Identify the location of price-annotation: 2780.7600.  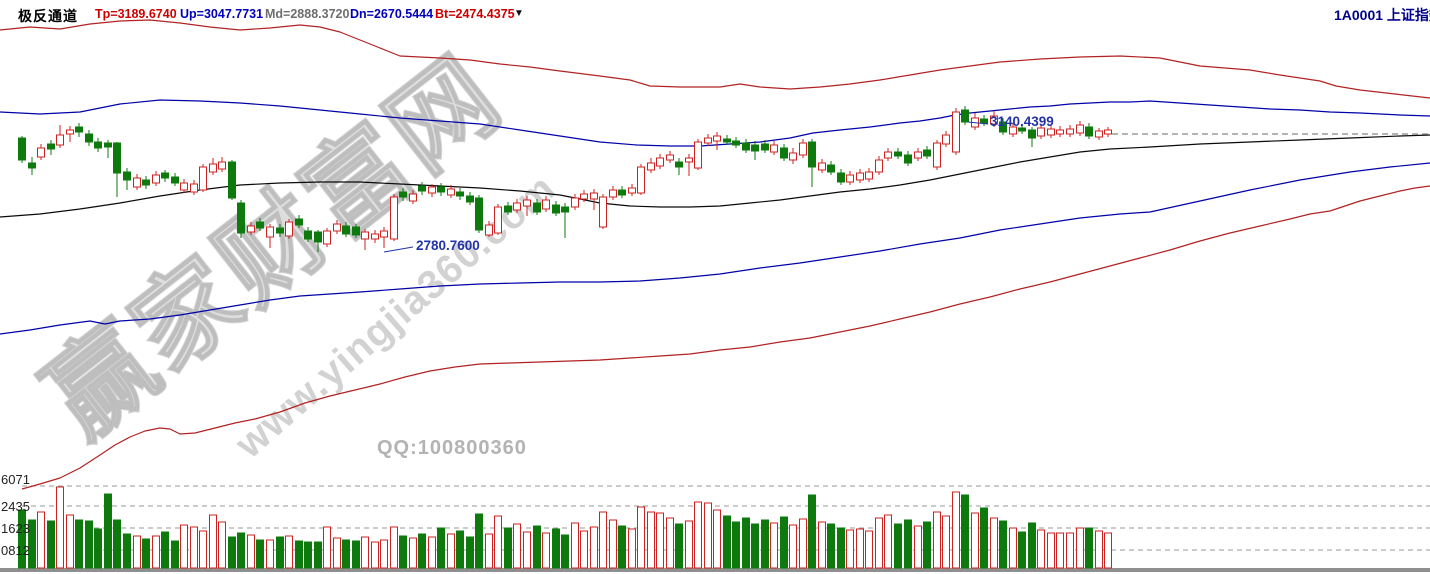
(448, 245).